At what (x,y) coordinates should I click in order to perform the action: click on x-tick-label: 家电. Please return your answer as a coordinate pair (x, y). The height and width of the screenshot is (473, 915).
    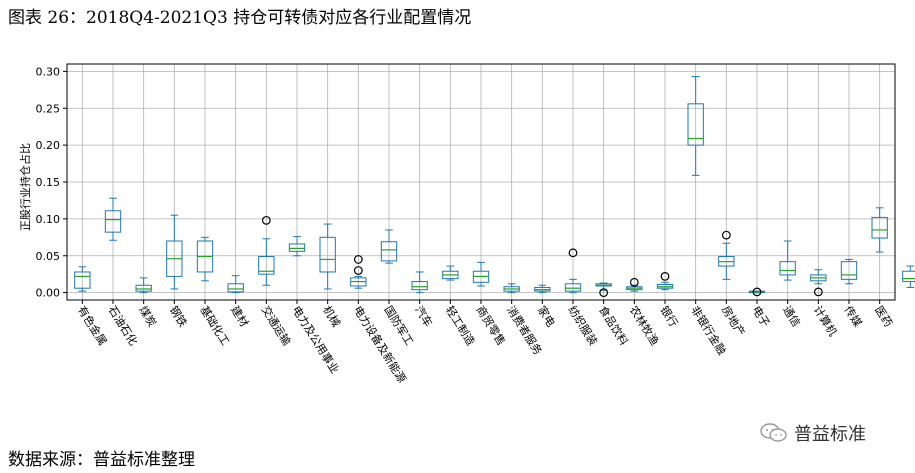
    Looking at the image, I should click on (547, 316).